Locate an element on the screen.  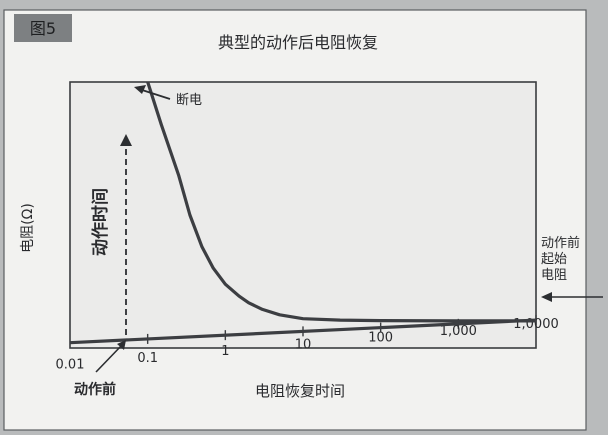
x-tick-label: 1,000 is located at coordinates (458, 331).